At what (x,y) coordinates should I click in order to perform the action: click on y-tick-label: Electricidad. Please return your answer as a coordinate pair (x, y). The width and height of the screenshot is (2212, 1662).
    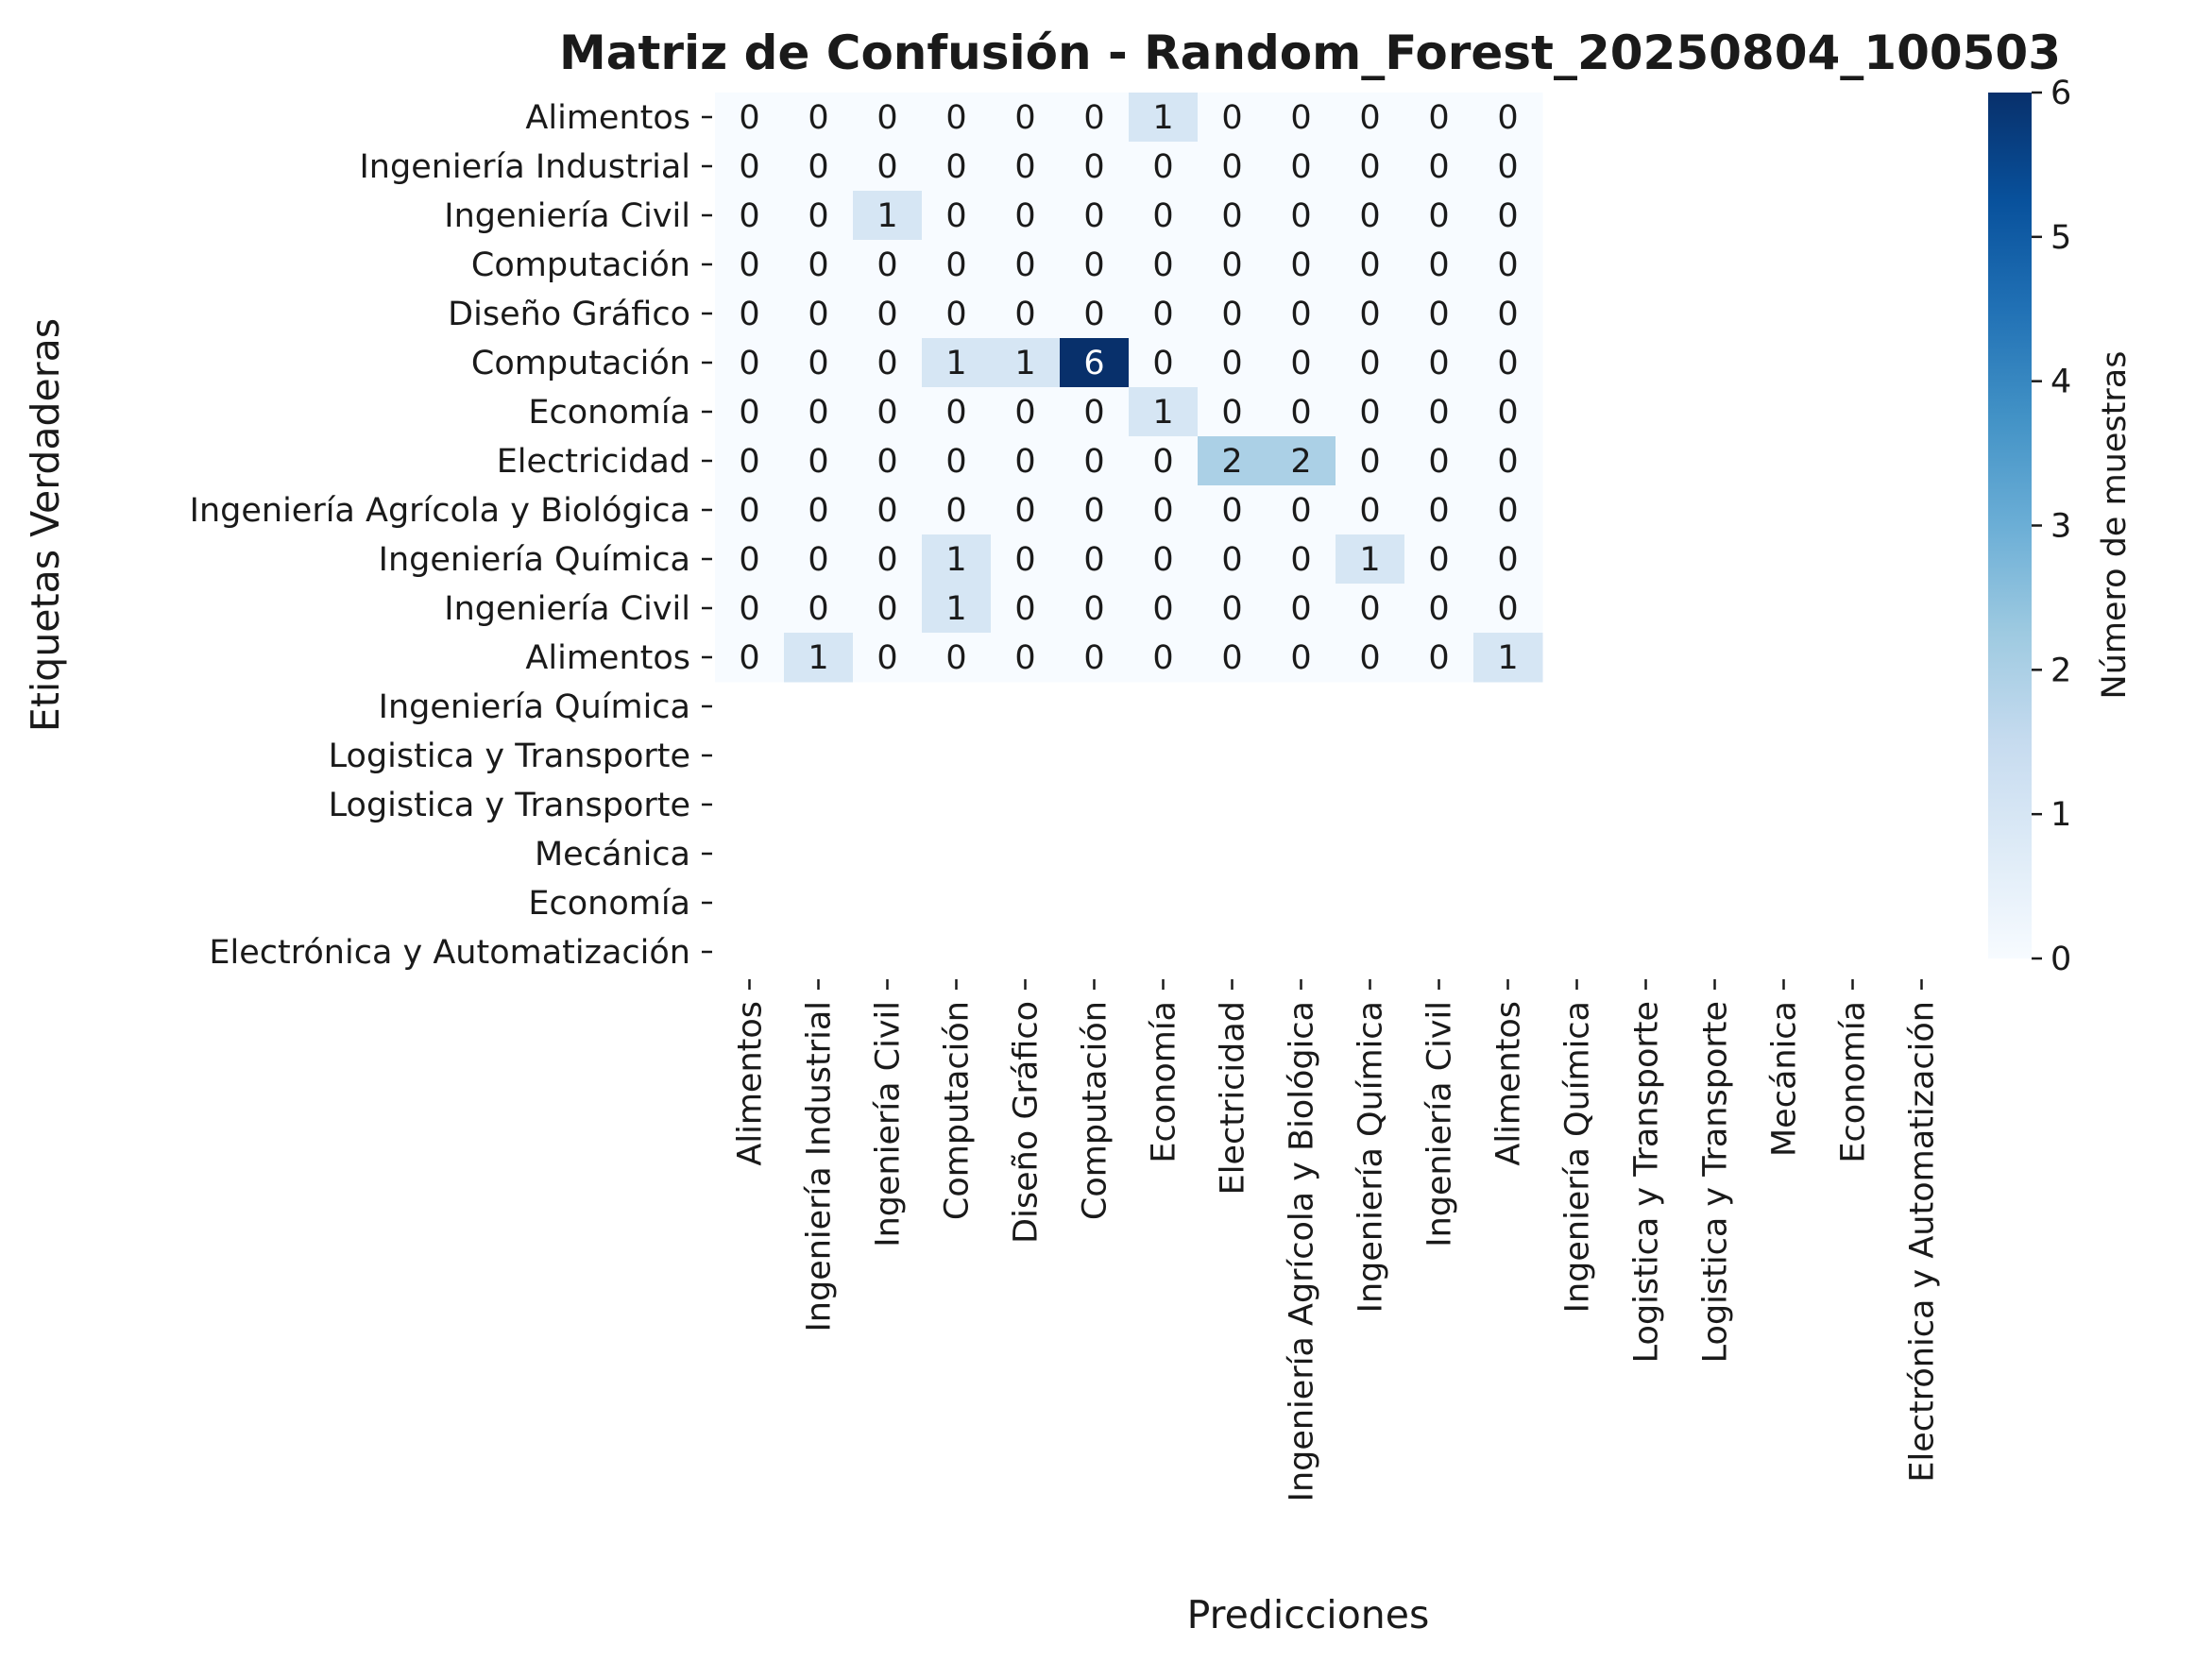
    Looking at the image, I should click on (593, 462).